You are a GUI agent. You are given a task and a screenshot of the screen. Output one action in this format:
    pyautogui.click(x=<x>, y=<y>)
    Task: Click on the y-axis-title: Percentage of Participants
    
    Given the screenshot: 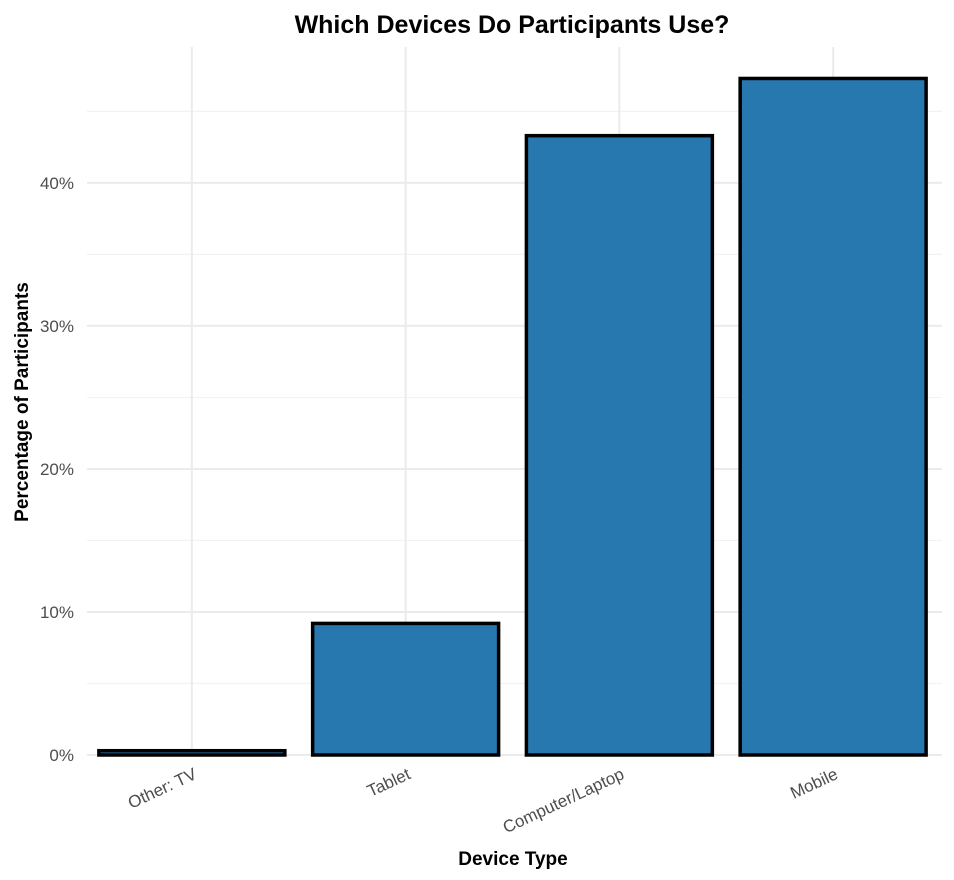 What is the action you would take?
    pyautogui.click(x=22, y=402)
    